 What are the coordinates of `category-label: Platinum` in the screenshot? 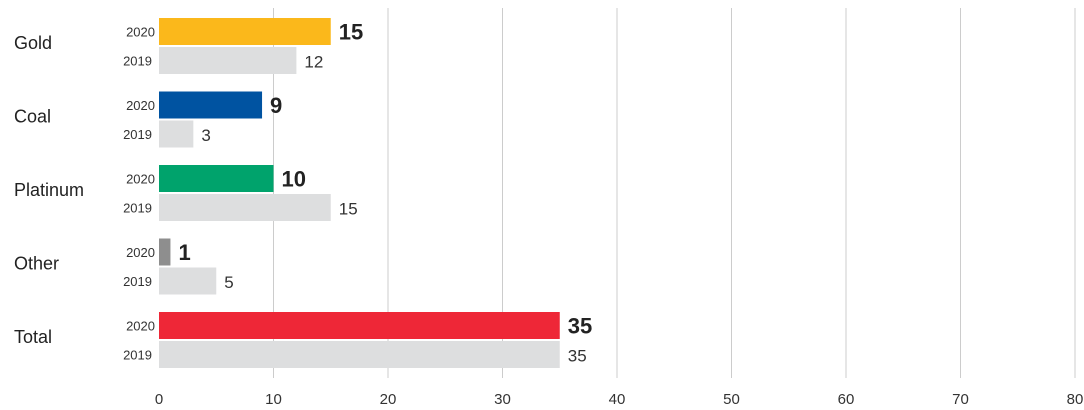 It's located at (49, 190).